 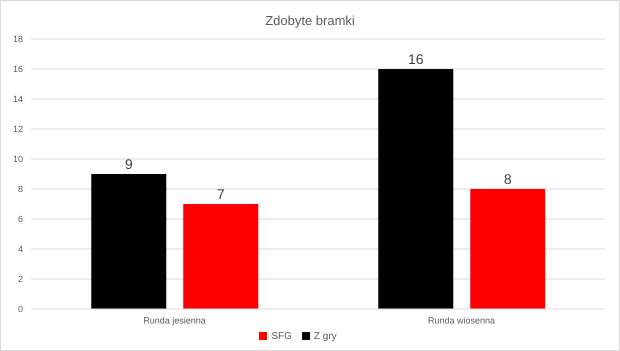 What do you see at coordinates (20, 189) in the screenshot?
I see `y-tick-label: 8` at bounding box center [20, 189].